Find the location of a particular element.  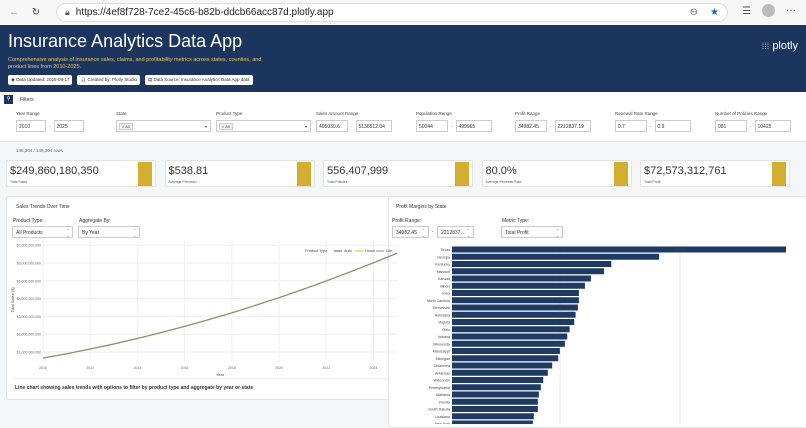

profit-range-min-input: 34982.45 is located at coordinates (410, 232).